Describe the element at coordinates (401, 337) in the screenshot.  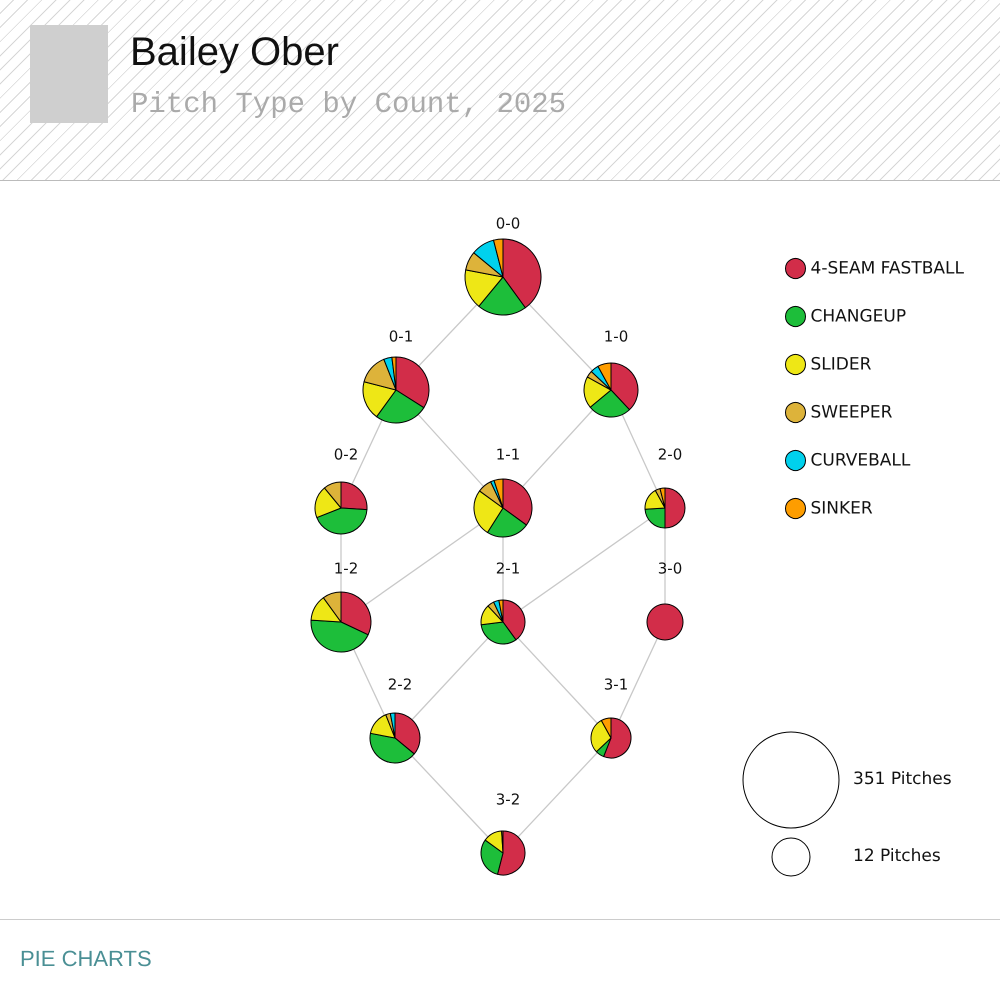
I see `chart-title: 0-1` at that location.